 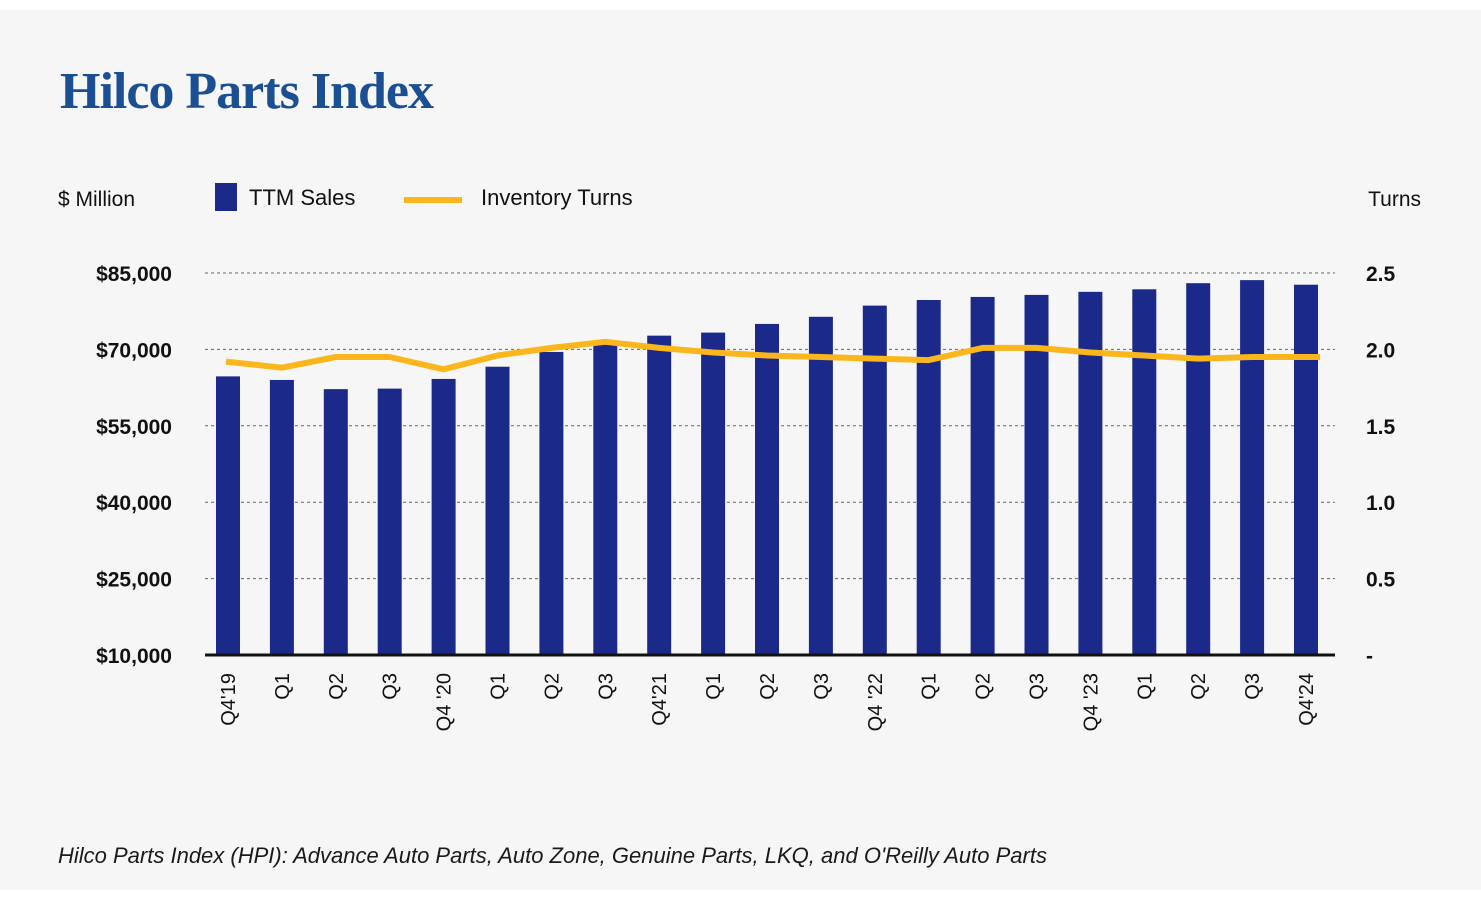 What do you see at coordinates (226, 197) in the screenshot?
I see `legend-bar-swatch` at bounding box center [226, 197].